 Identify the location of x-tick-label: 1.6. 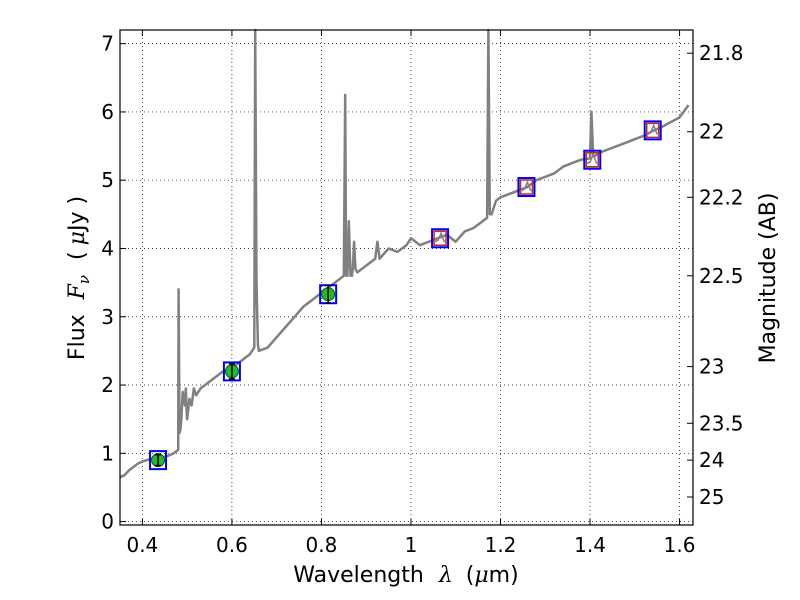
(680, 545).